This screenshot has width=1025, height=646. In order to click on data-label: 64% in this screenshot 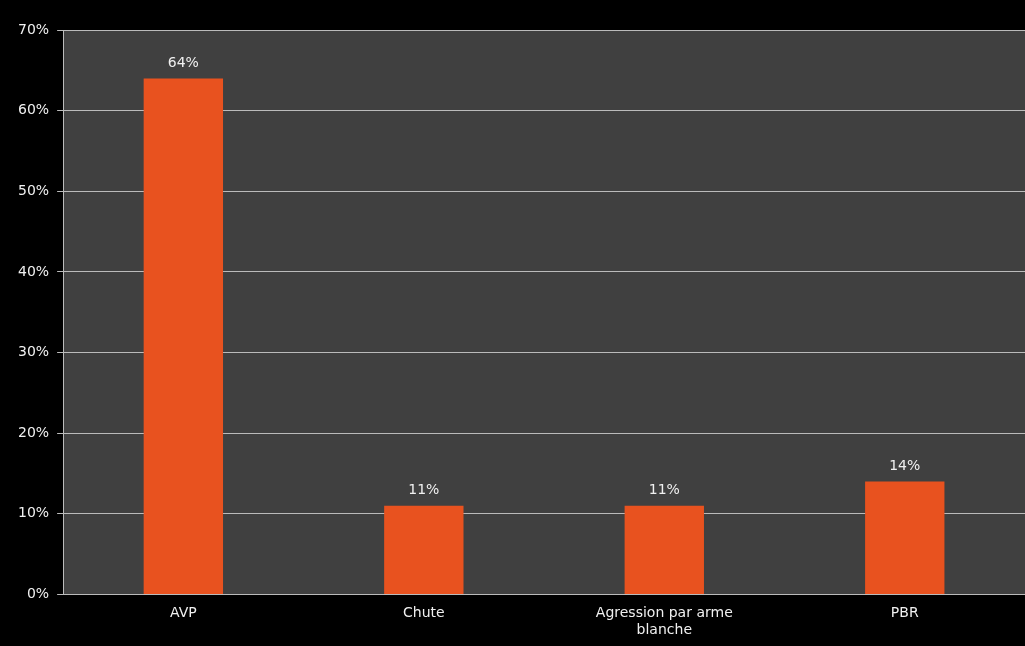, I will do `click(183, 62)`.